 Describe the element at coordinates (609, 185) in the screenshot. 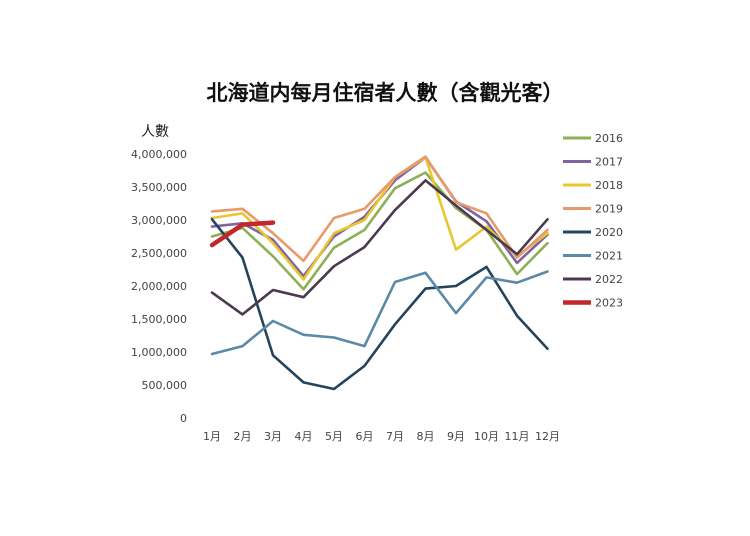

I see `legend-label: 2018` at that location.